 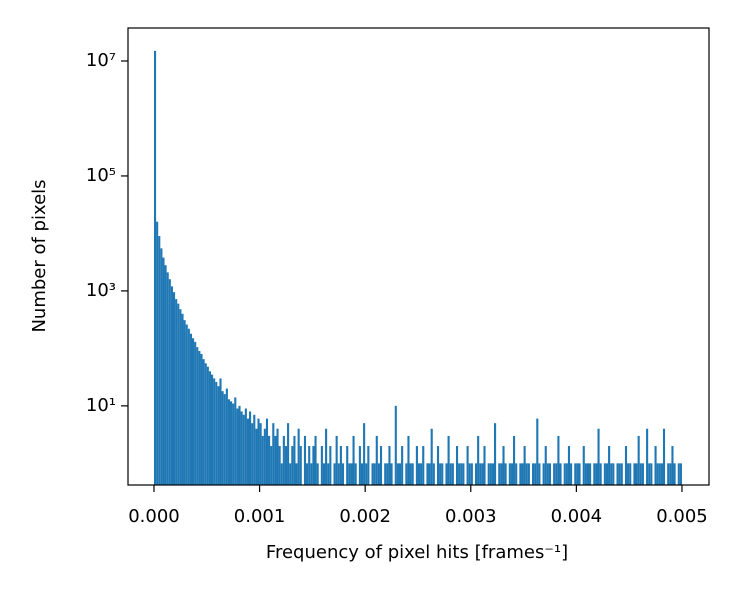 I want to click on x-tick-label: 0.002, so click(x=365, y=516).